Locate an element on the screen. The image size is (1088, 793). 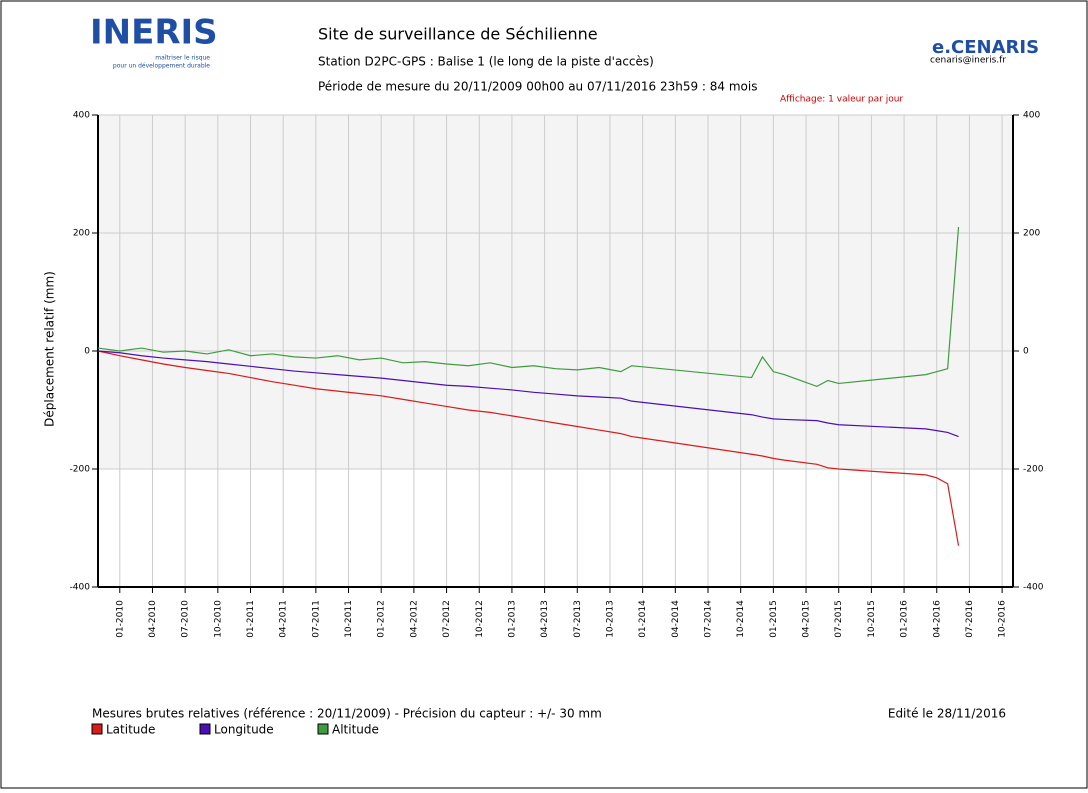
logo: INERIS is located at coordinates (154, 33).